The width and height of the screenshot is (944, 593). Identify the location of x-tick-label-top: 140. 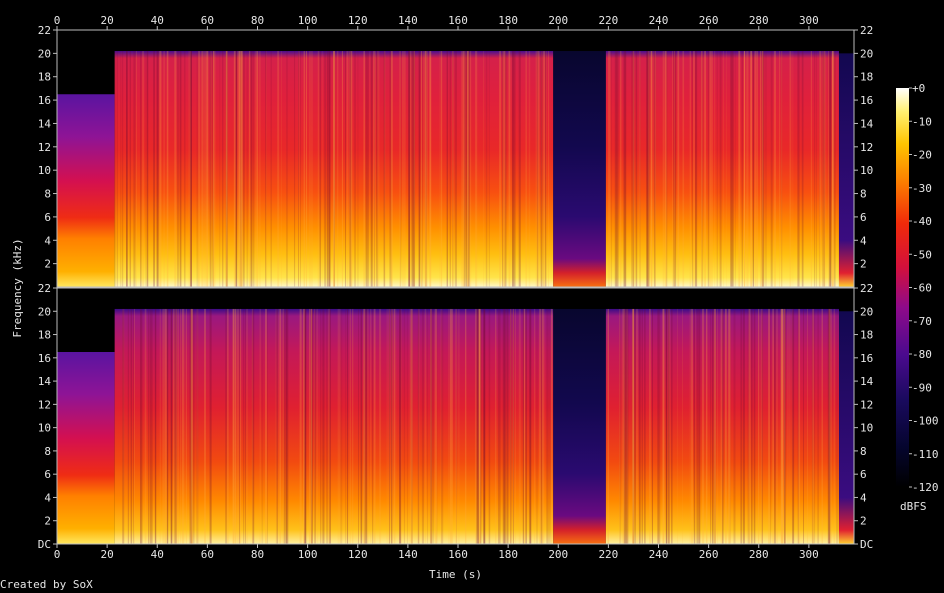
(408, 20).